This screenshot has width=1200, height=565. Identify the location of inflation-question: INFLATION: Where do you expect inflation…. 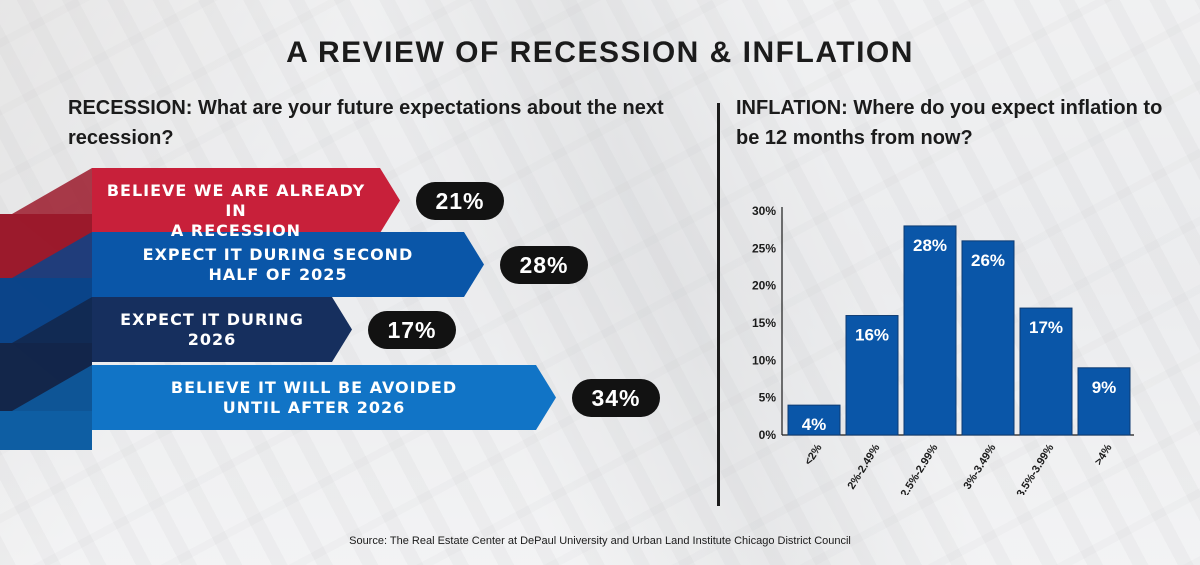
(949, 123).